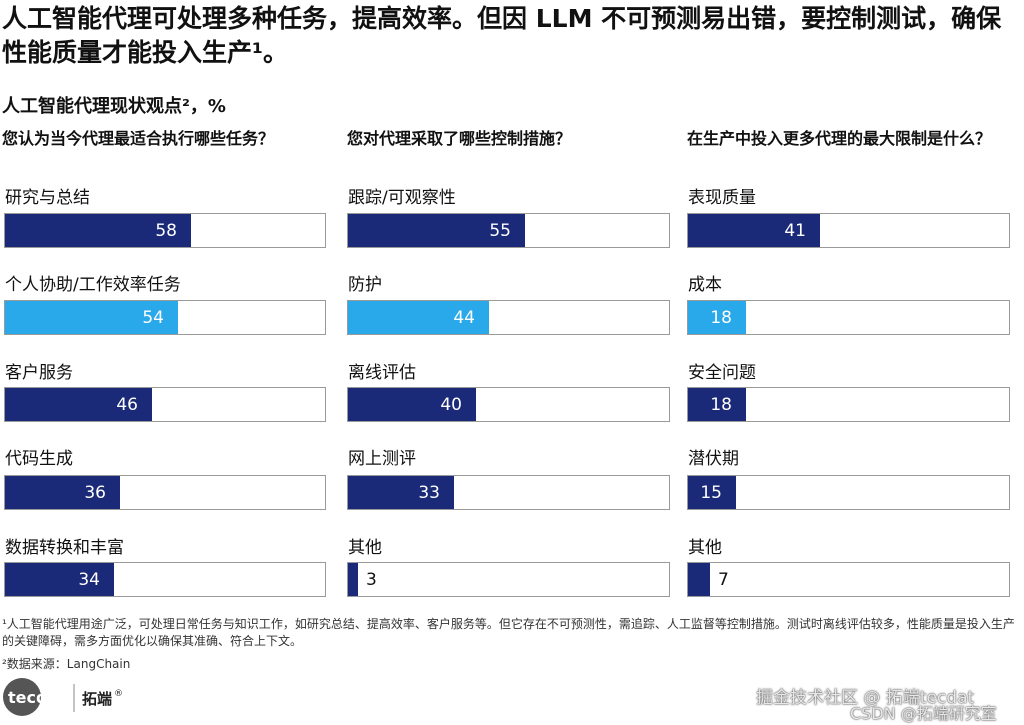 The width and height of the screenshot is (1024, 725). Describe the element at coordinates (39, 373) in the screenshot. I see `chart-1-category-label: 客户服务` at that location.